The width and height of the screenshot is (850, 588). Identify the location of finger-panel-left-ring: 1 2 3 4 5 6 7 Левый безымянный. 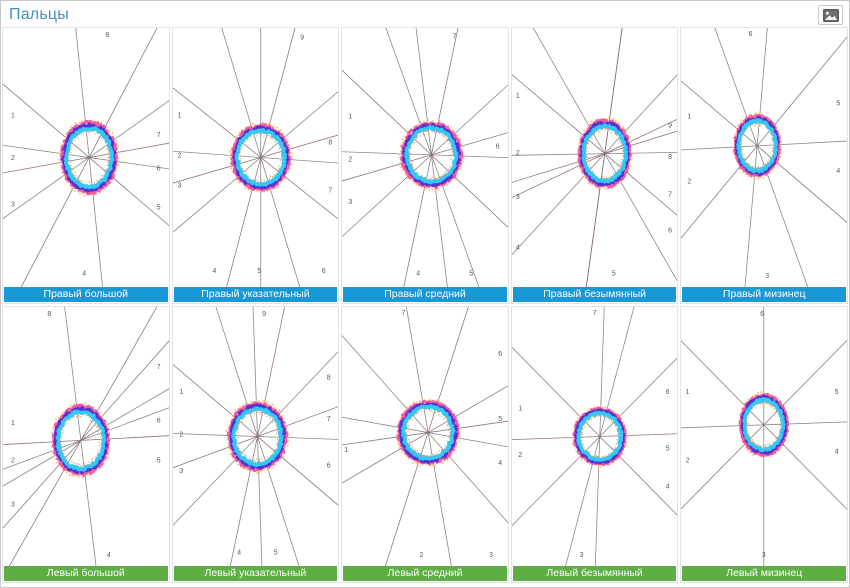
(594, 444).